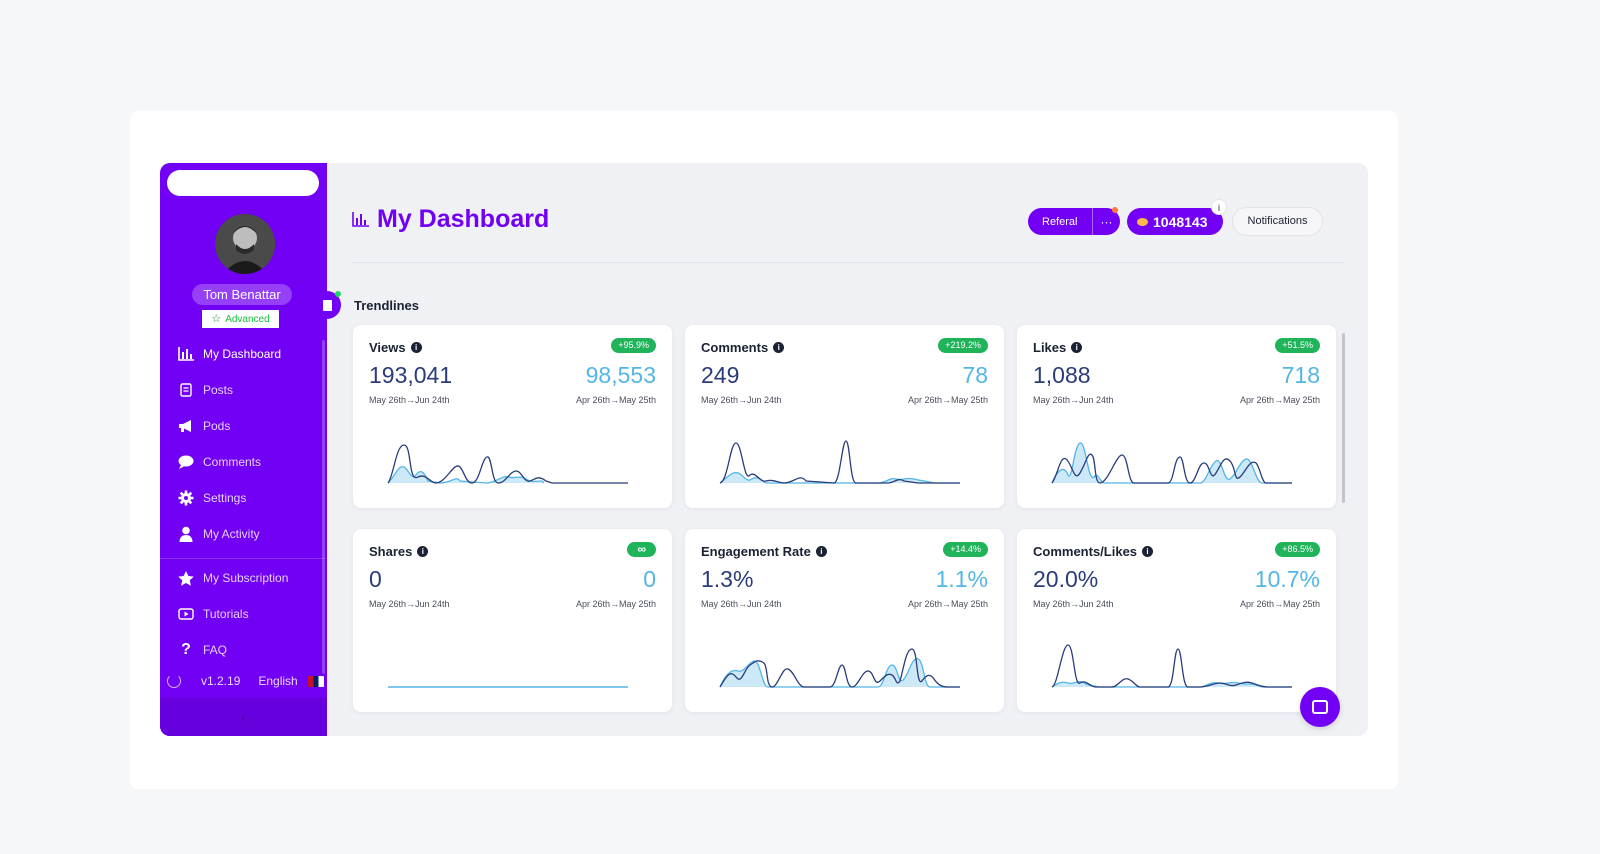  I want to click on page-title-text: My Dashboard, so click(463, 219).